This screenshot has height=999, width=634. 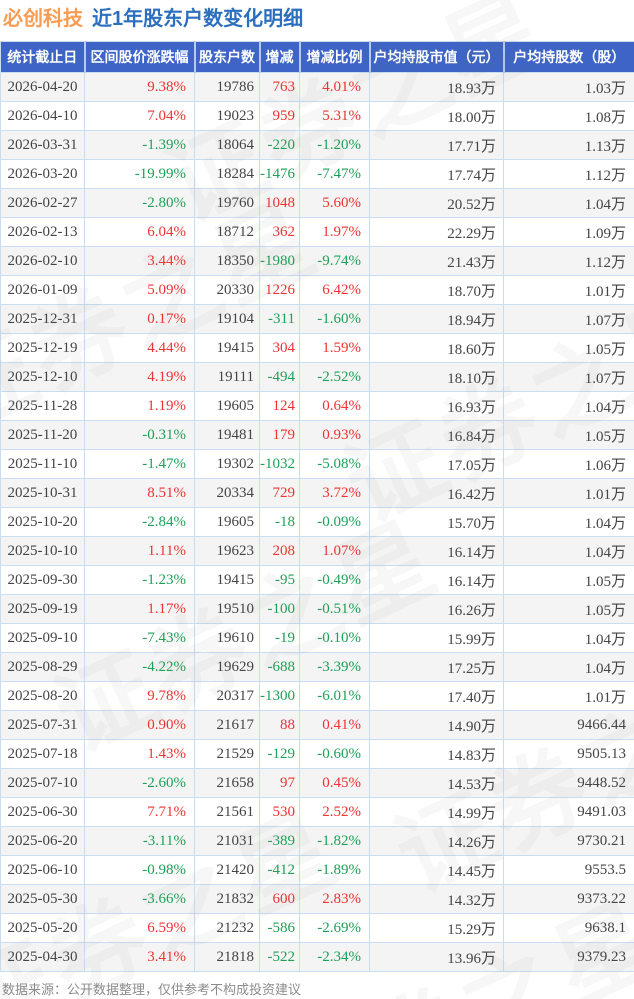 What do you see at coordinates (436, 464) in the screenshot?
I see `cell-avg-market-value: 17.05万` at bounding box center [436, 464].